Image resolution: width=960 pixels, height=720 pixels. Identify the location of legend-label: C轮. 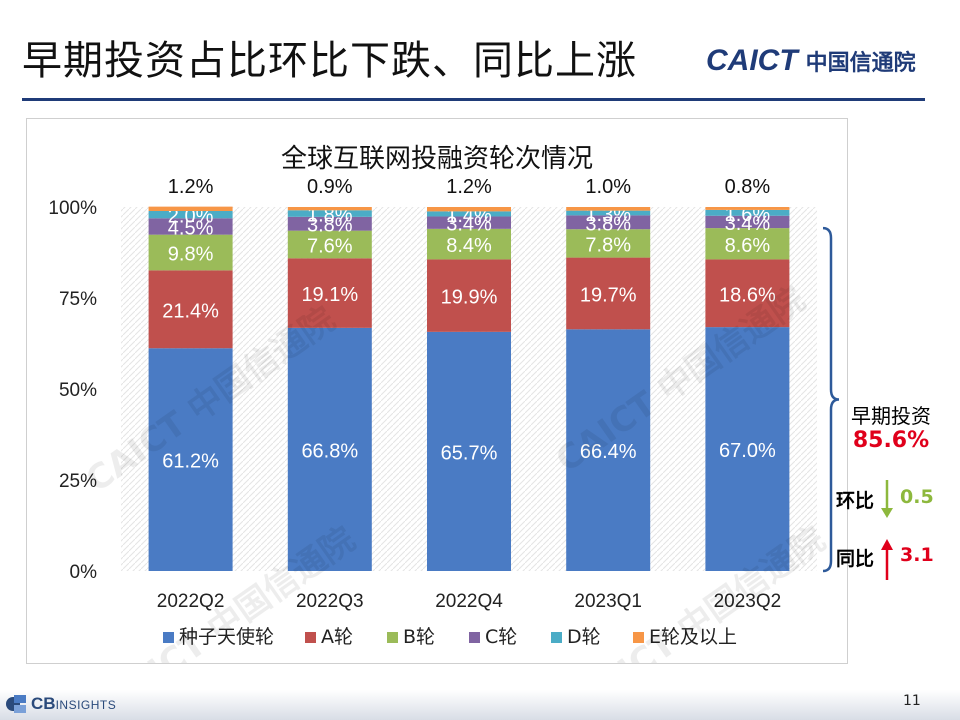
(501, 637).